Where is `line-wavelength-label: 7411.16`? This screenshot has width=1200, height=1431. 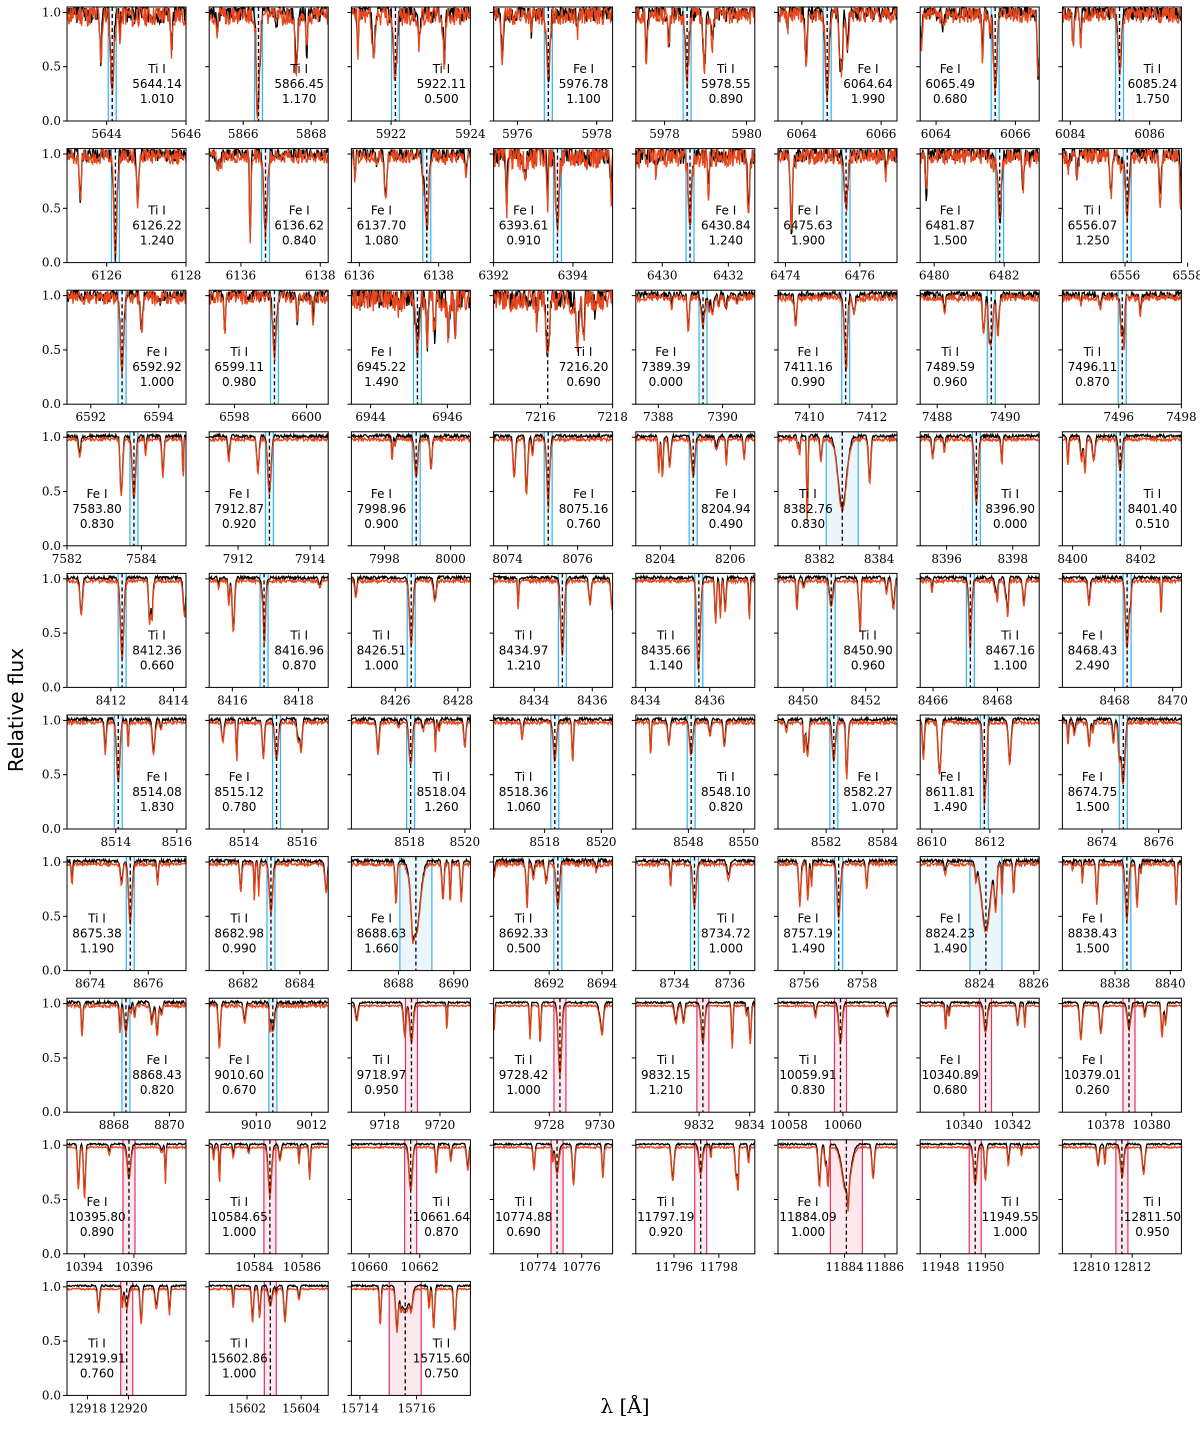
line-wavelength-label: 7411.16 is located at coordinates (808, 367).